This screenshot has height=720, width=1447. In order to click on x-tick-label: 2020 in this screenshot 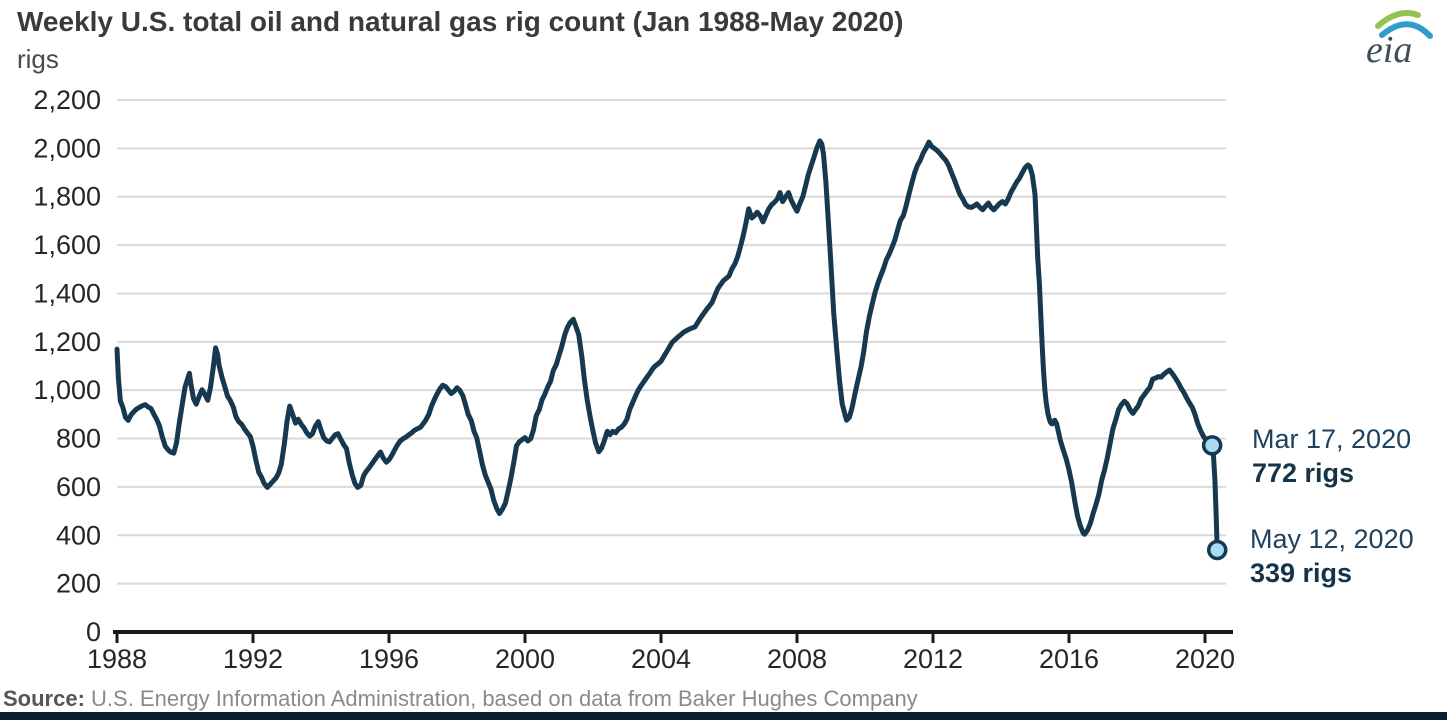, I will do `click(1205, 659)`.